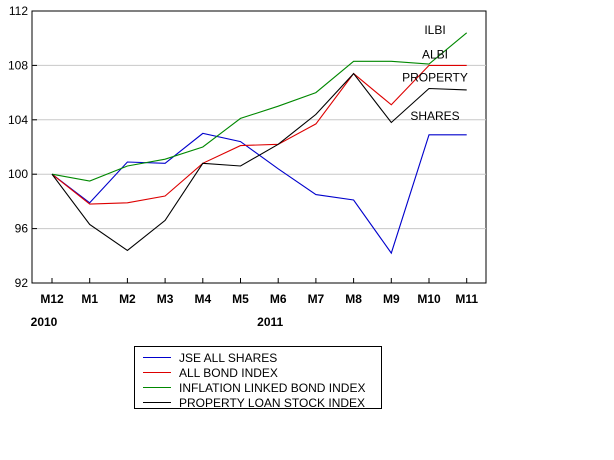  What do you see at coordinates (272, 387) in the screenshot?
I see `legend-label: INFLATION LINKED BOND INDEX` at bounding box center [272, 387].